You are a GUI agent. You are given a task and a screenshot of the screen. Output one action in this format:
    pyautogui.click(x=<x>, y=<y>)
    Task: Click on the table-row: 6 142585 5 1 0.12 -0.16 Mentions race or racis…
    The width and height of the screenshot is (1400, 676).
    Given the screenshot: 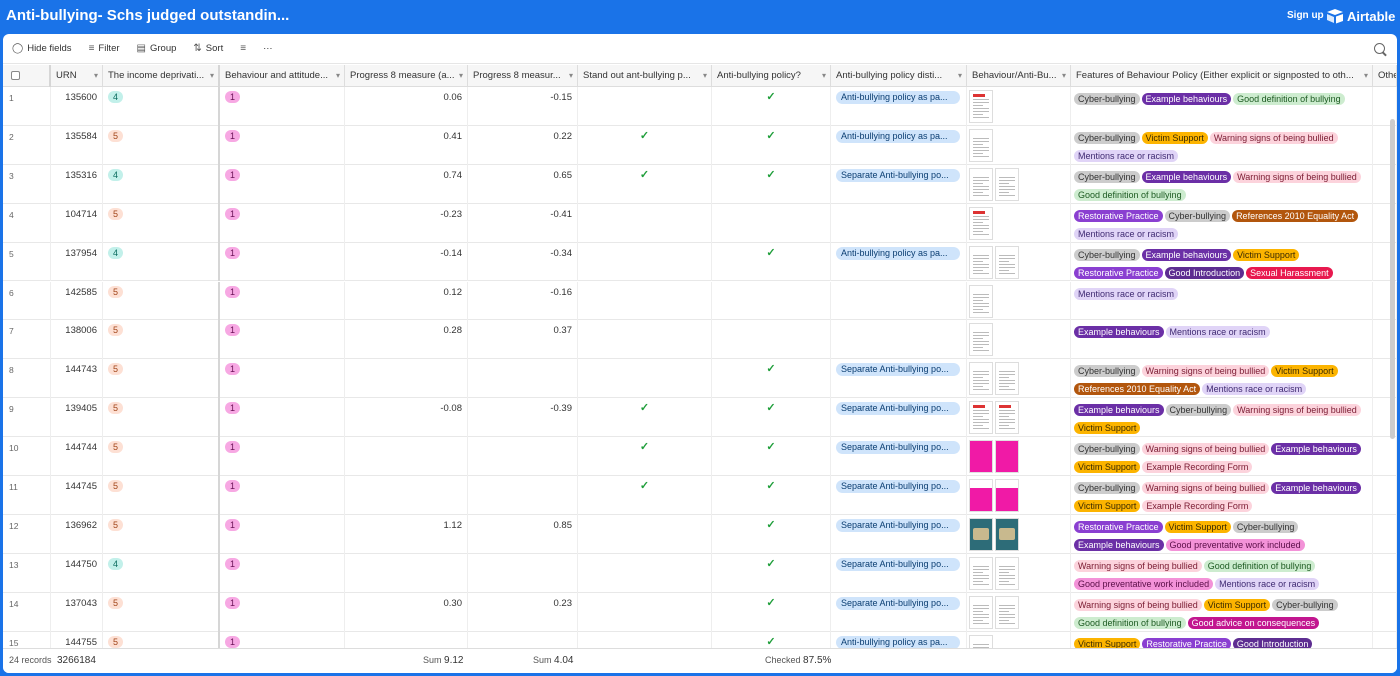 What is the action you would take?
    pyautogui.click(x=700, y=301)
    